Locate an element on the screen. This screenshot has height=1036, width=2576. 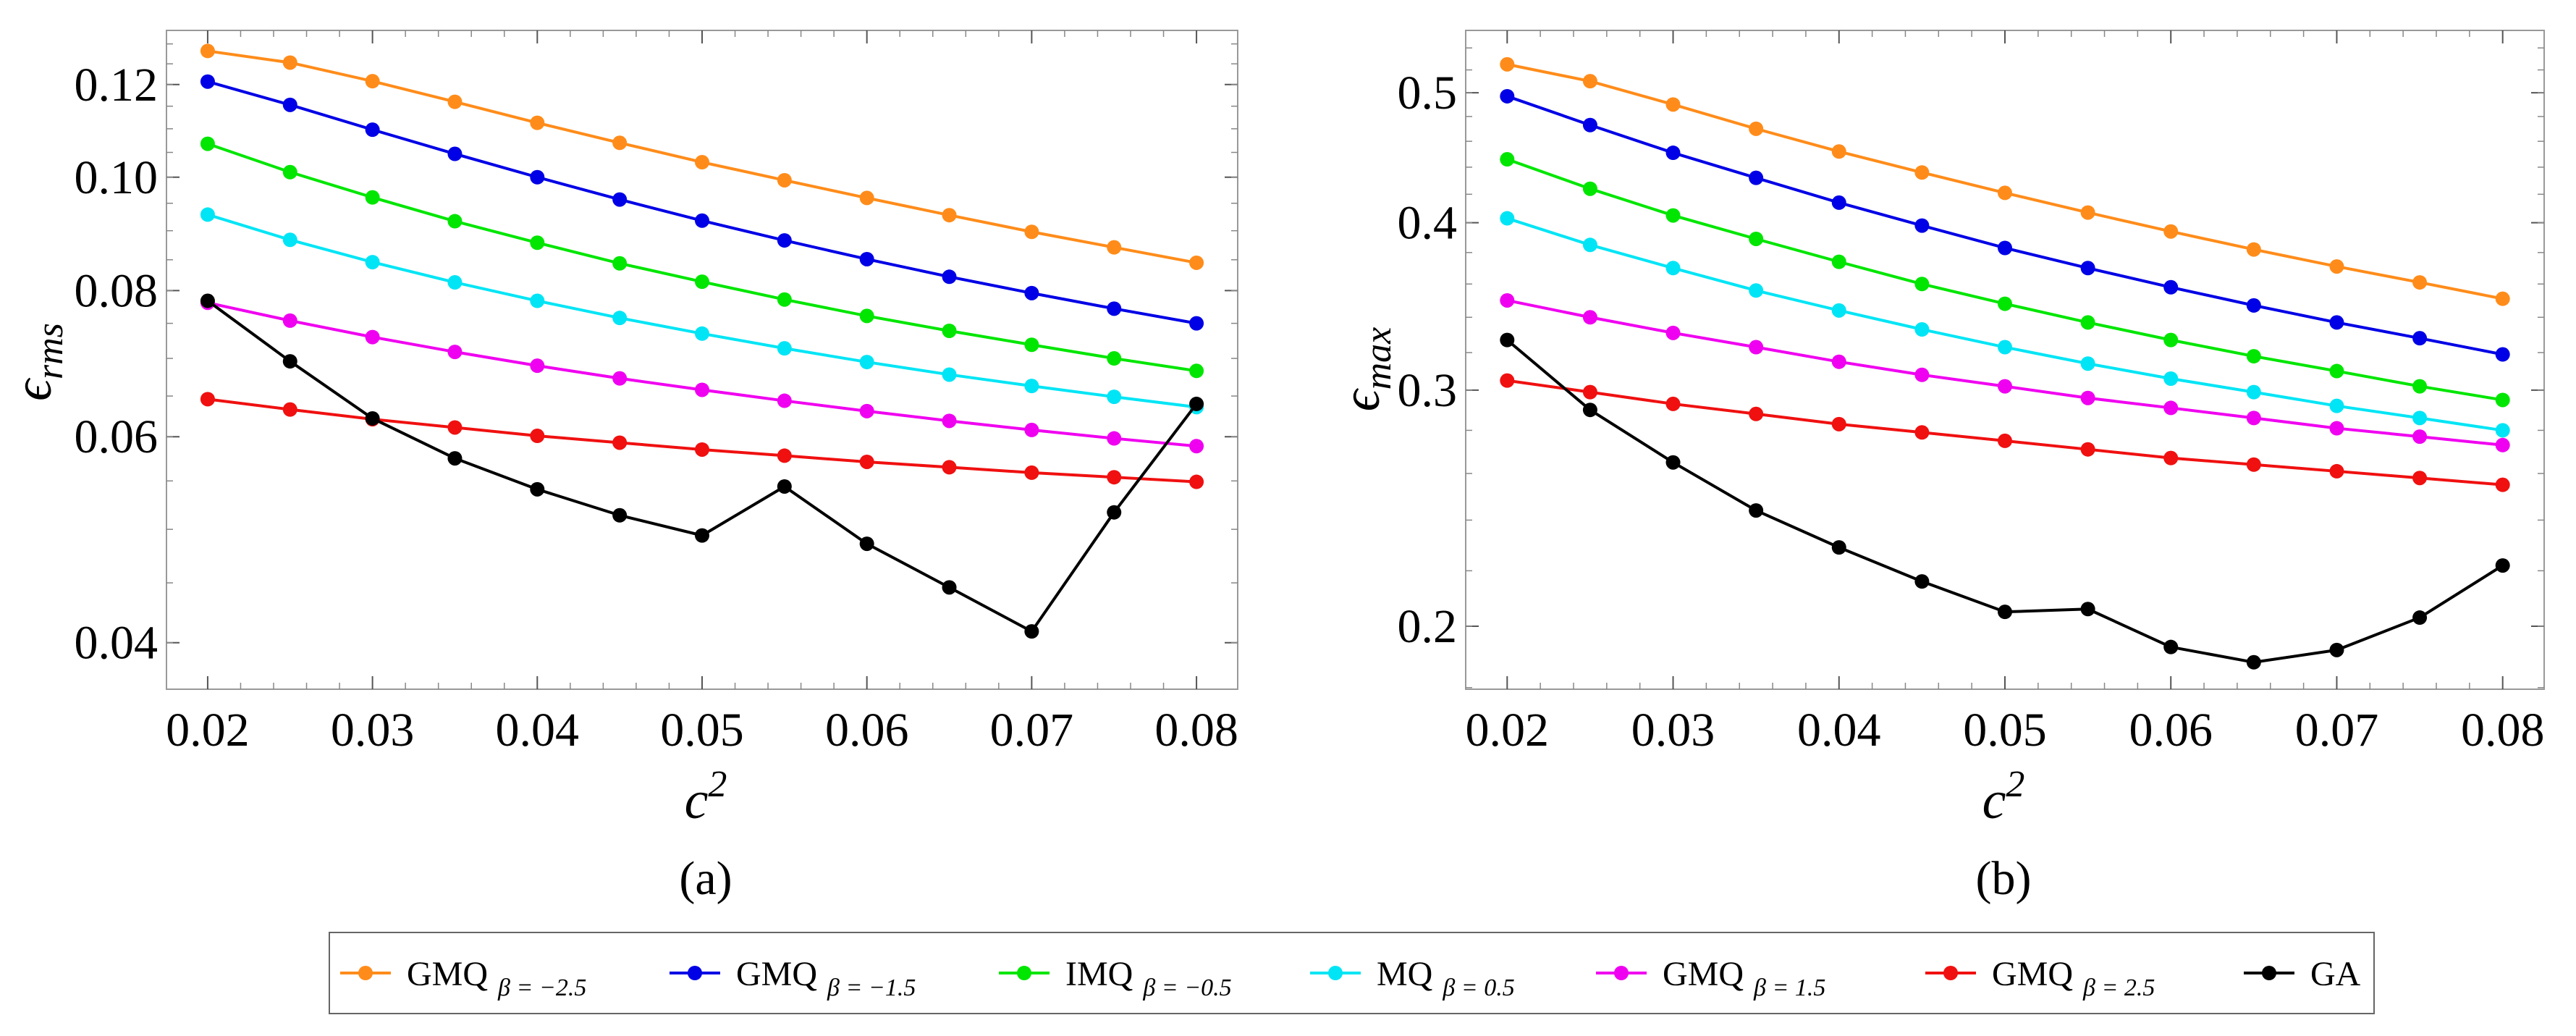
panel-b-xtick-label: 0.02 is located at coordinates (1508, 730).